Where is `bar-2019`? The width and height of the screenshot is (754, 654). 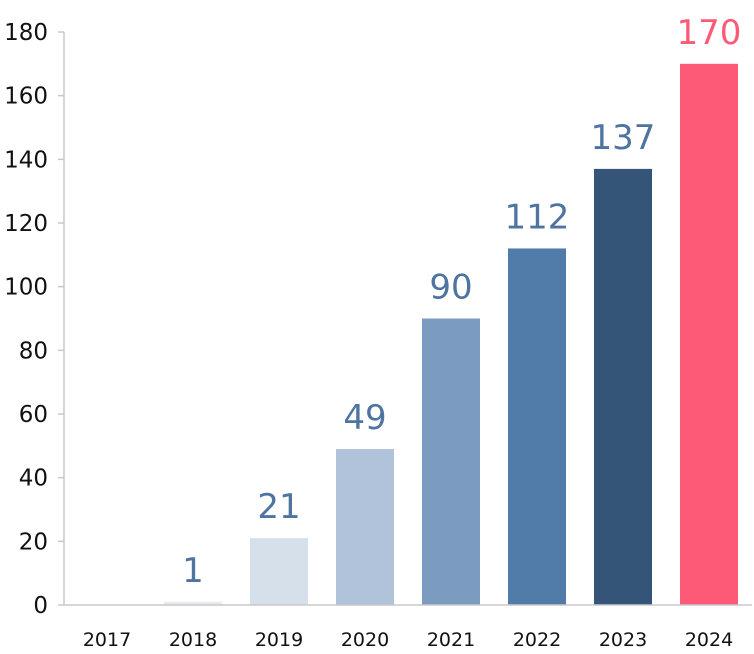
bar-2019 is located at coordinates (279, 571).